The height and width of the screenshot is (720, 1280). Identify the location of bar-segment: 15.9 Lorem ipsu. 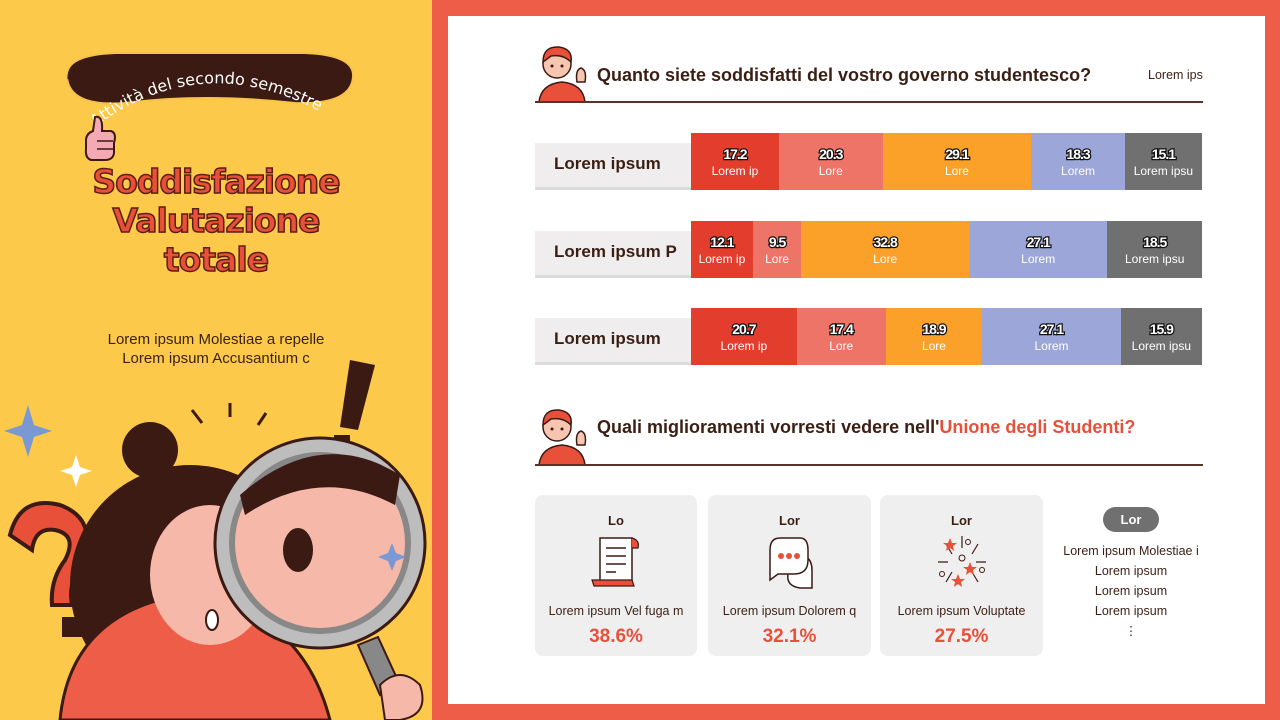
(1161, 336).